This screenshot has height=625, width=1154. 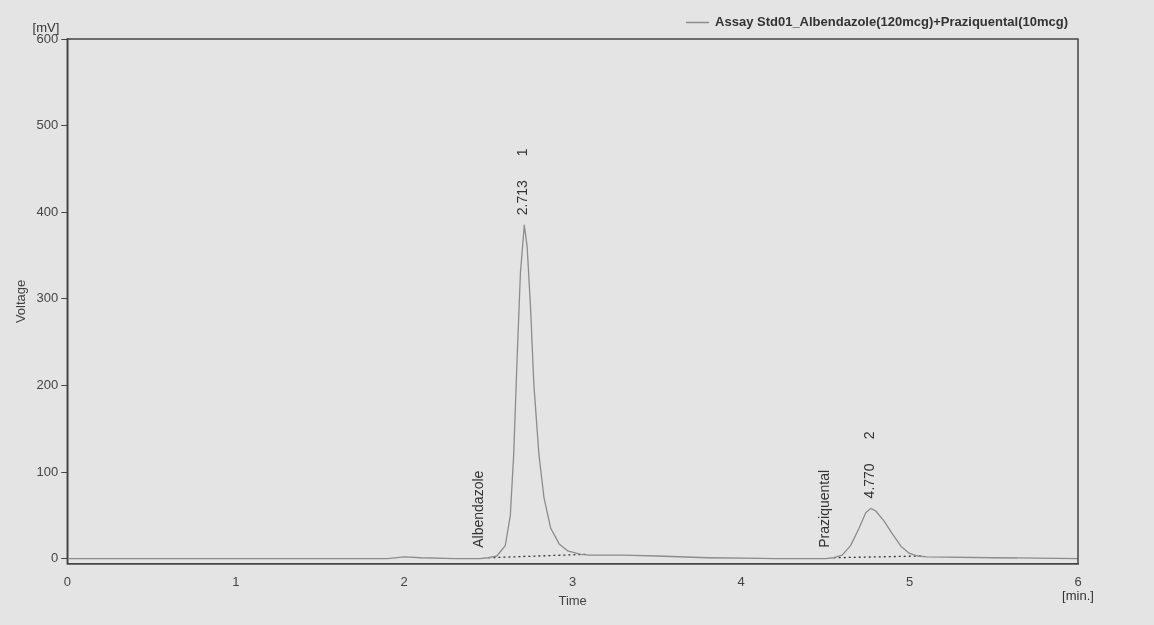 What do you see at coordinates (47, 384) in the screenshot?
I see `y-tick-label: 200` at bounding box center [47, 384].